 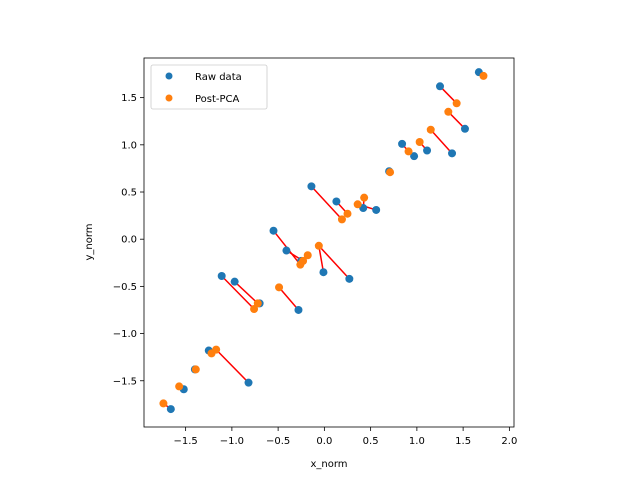 What do you see at coordinates (278, 441) in the screenshot?
I see `x-tick-label: −0.5` at bounding box center [278, 441].